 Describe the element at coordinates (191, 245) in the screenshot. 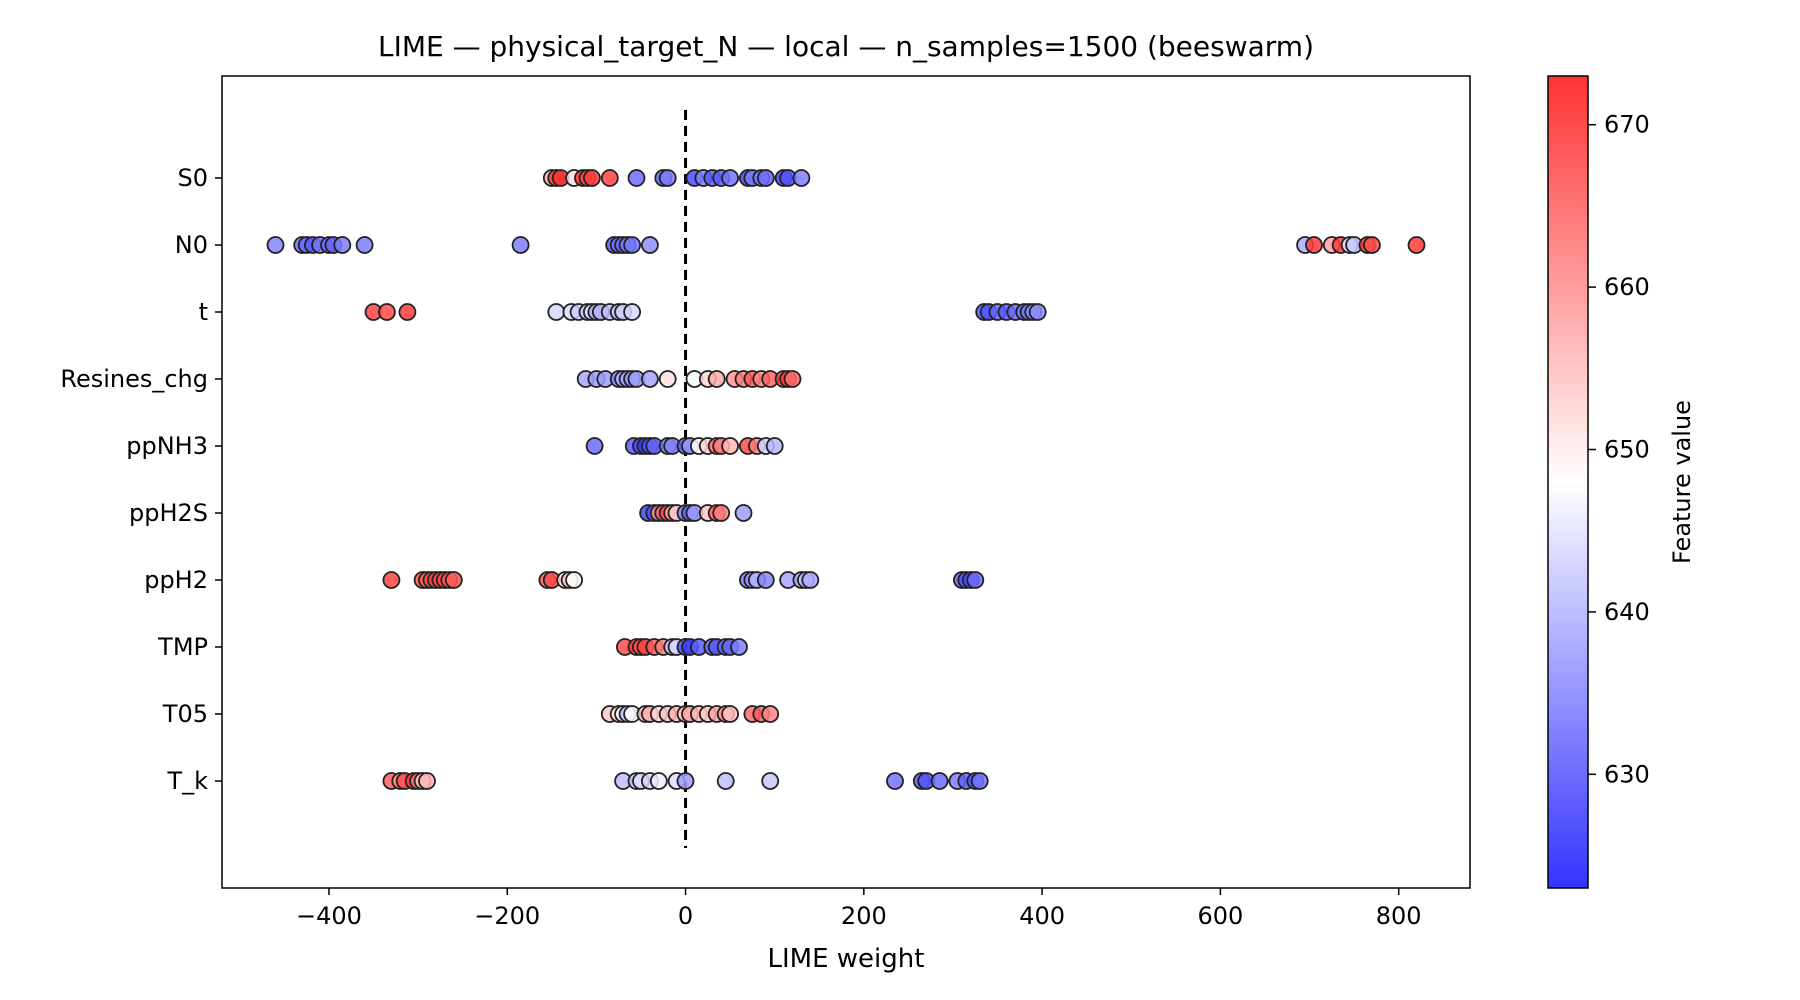

I see `y-tick-label: N0` at that location.